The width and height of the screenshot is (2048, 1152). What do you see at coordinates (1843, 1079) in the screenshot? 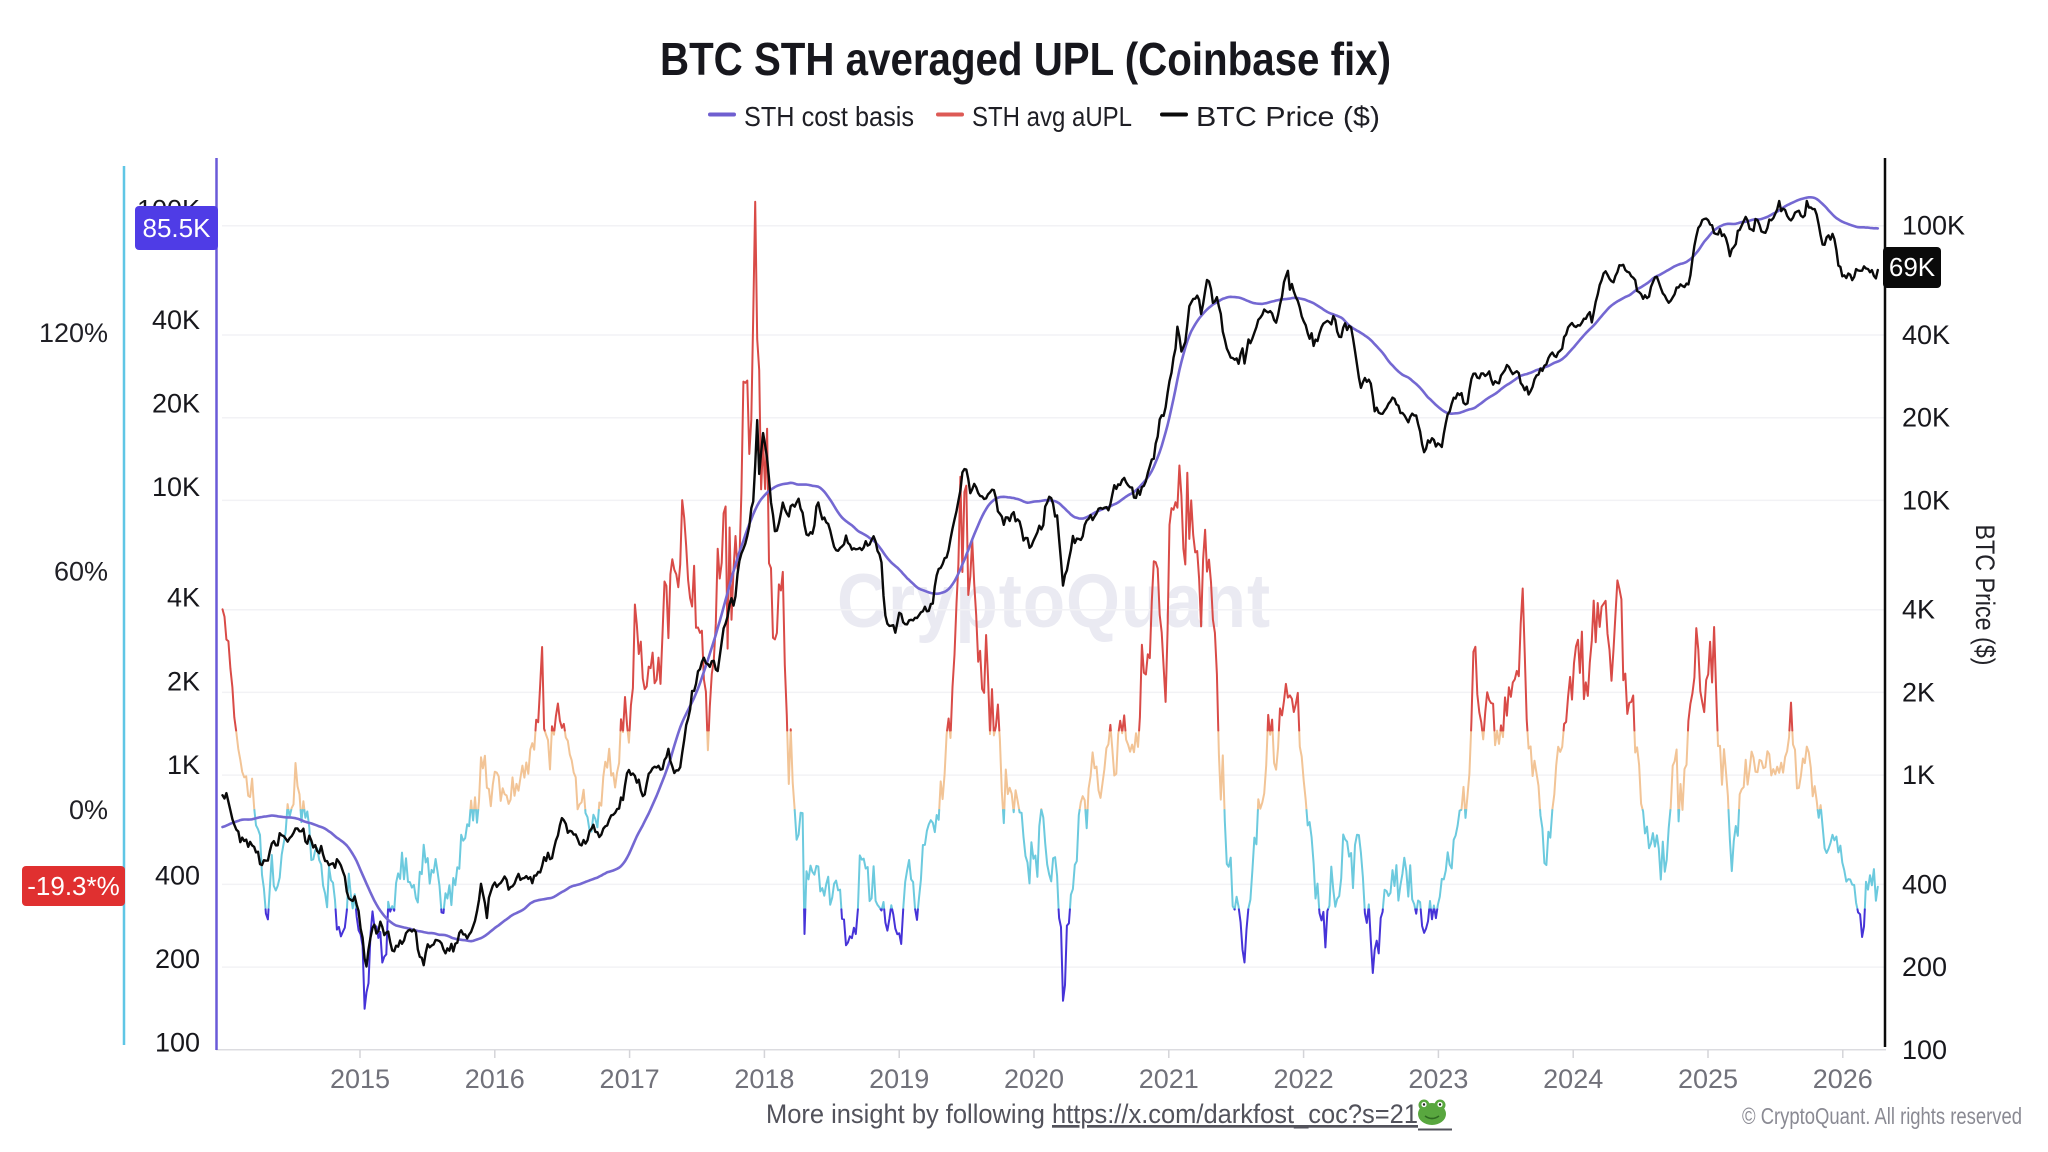
I see `svg-text: 2026` at bounding box center [1843, 1079].